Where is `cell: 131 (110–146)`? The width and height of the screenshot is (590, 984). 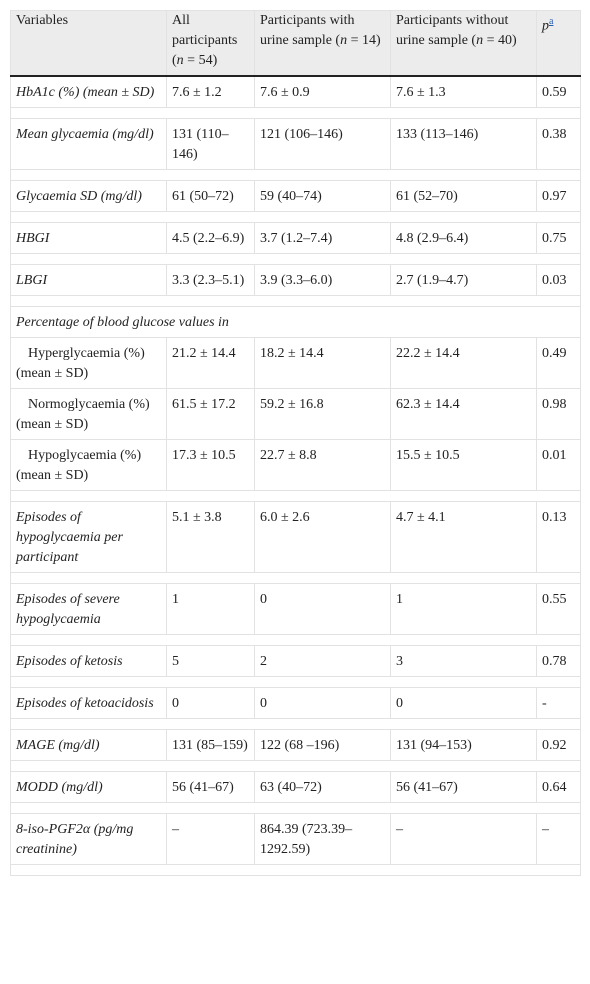 cell: 131 (110–146) is located at coordinates (210, 144).